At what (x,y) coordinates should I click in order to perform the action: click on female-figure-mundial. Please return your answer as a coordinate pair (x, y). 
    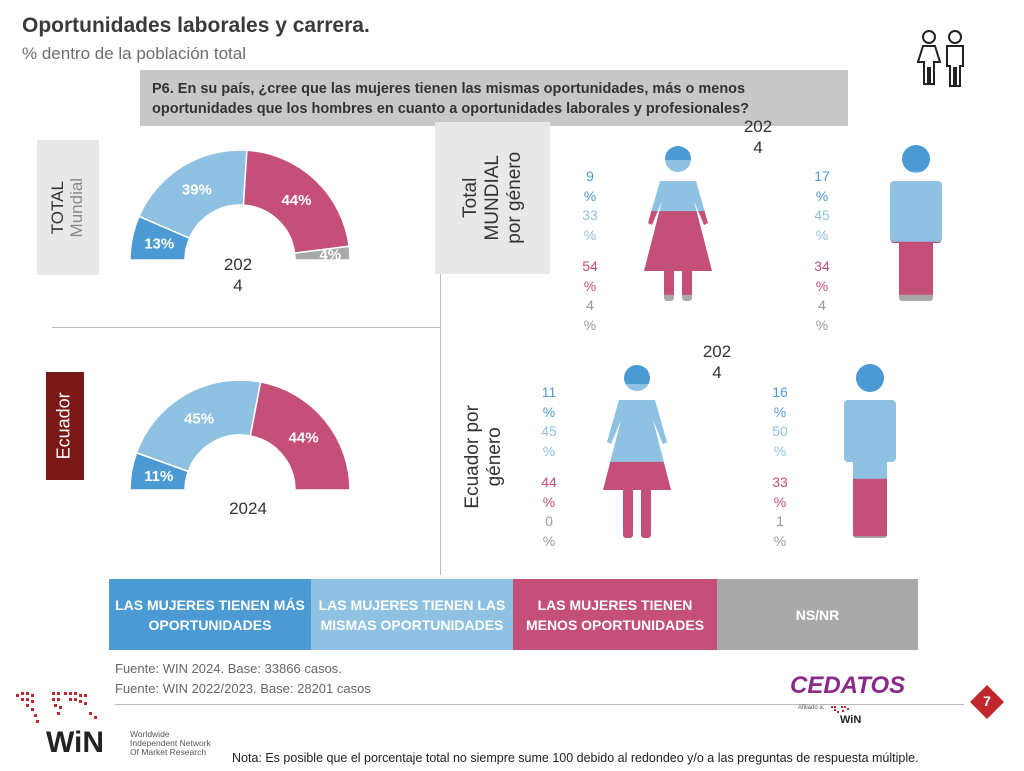
    Looking at the image, I should click on (678, 223).